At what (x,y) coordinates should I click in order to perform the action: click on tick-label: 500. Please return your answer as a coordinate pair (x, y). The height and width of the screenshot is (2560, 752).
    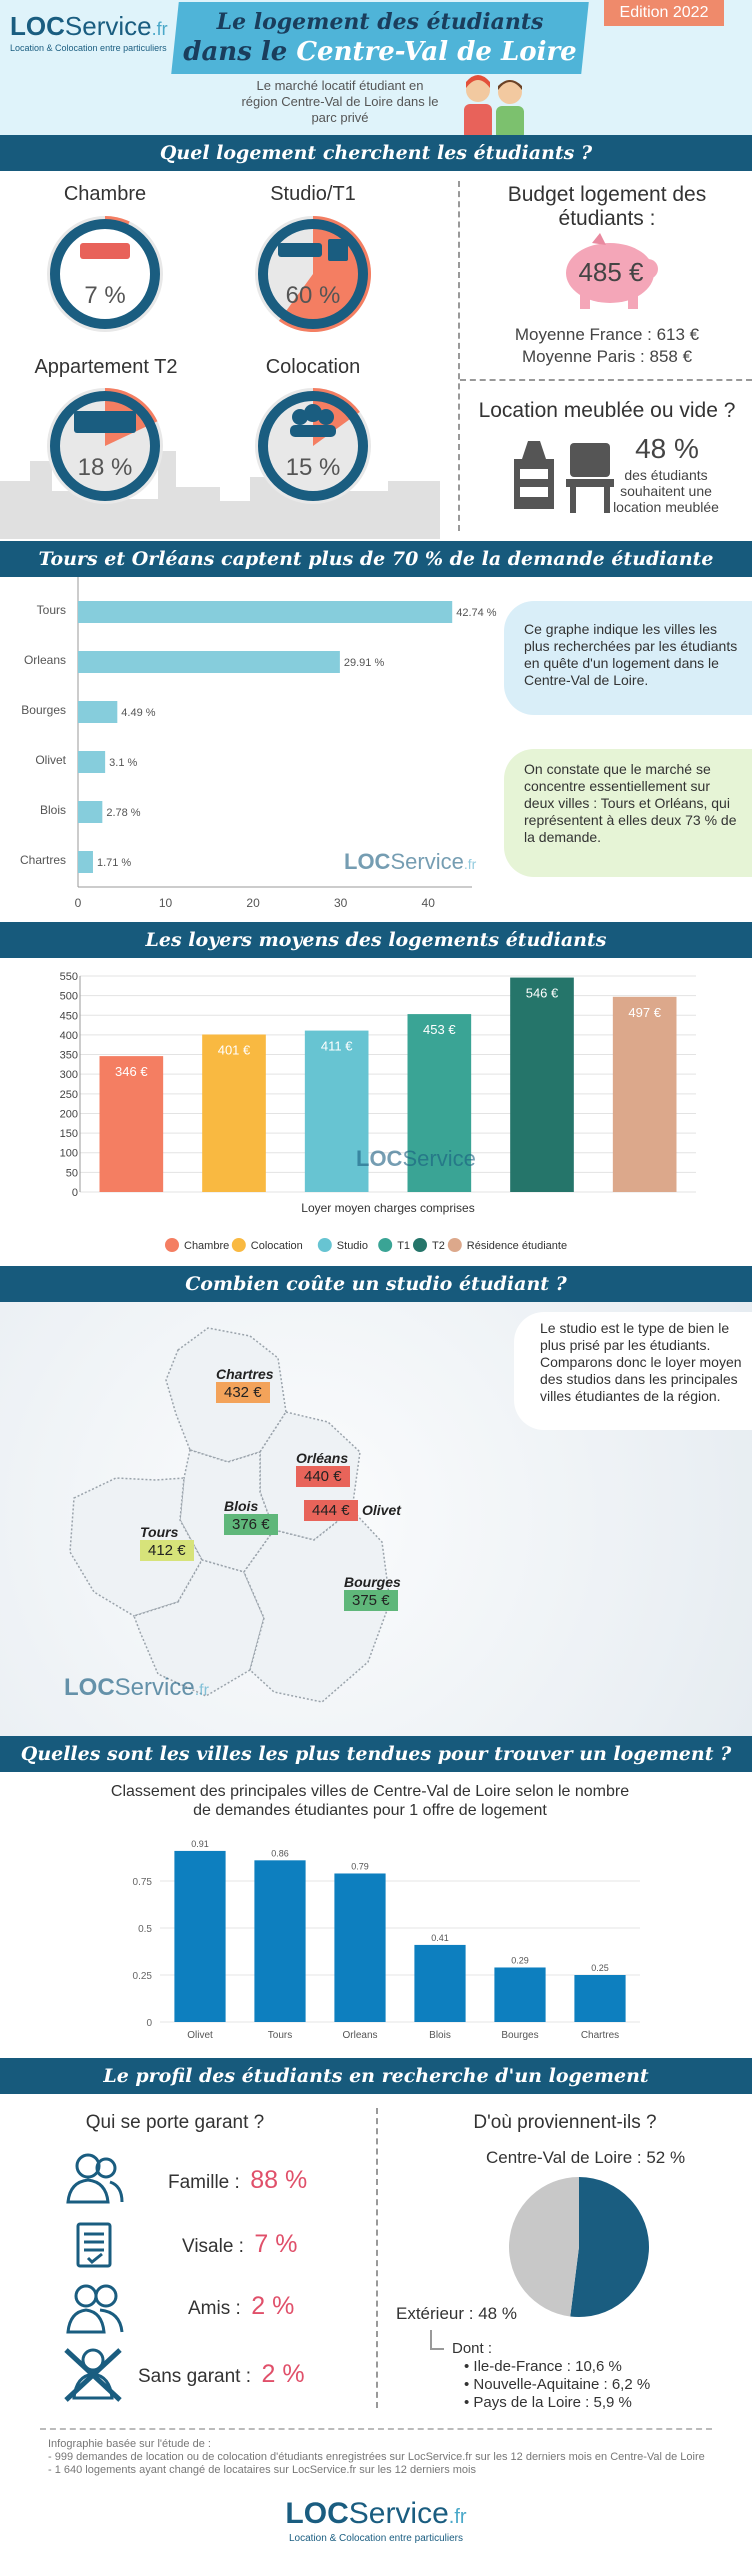
    Looking at the image, I should click on (69, 997).